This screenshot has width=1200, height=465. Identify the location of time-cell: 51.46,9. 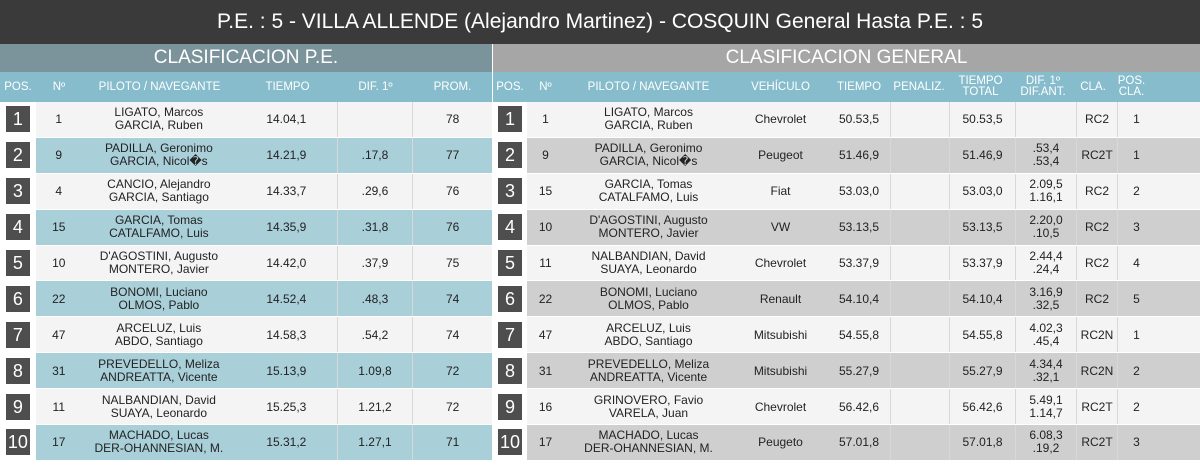
(859, 155).